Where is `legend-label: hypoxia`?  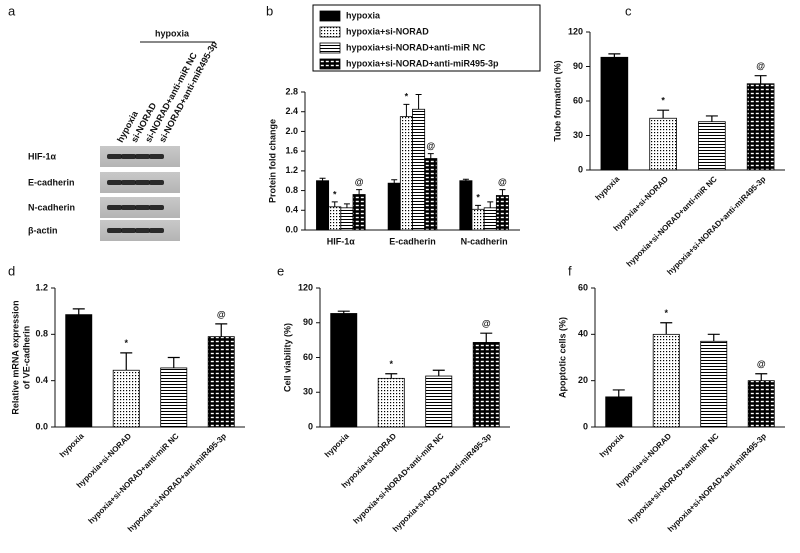
legend-label: hypoxia is located at coordinates (363, 15).